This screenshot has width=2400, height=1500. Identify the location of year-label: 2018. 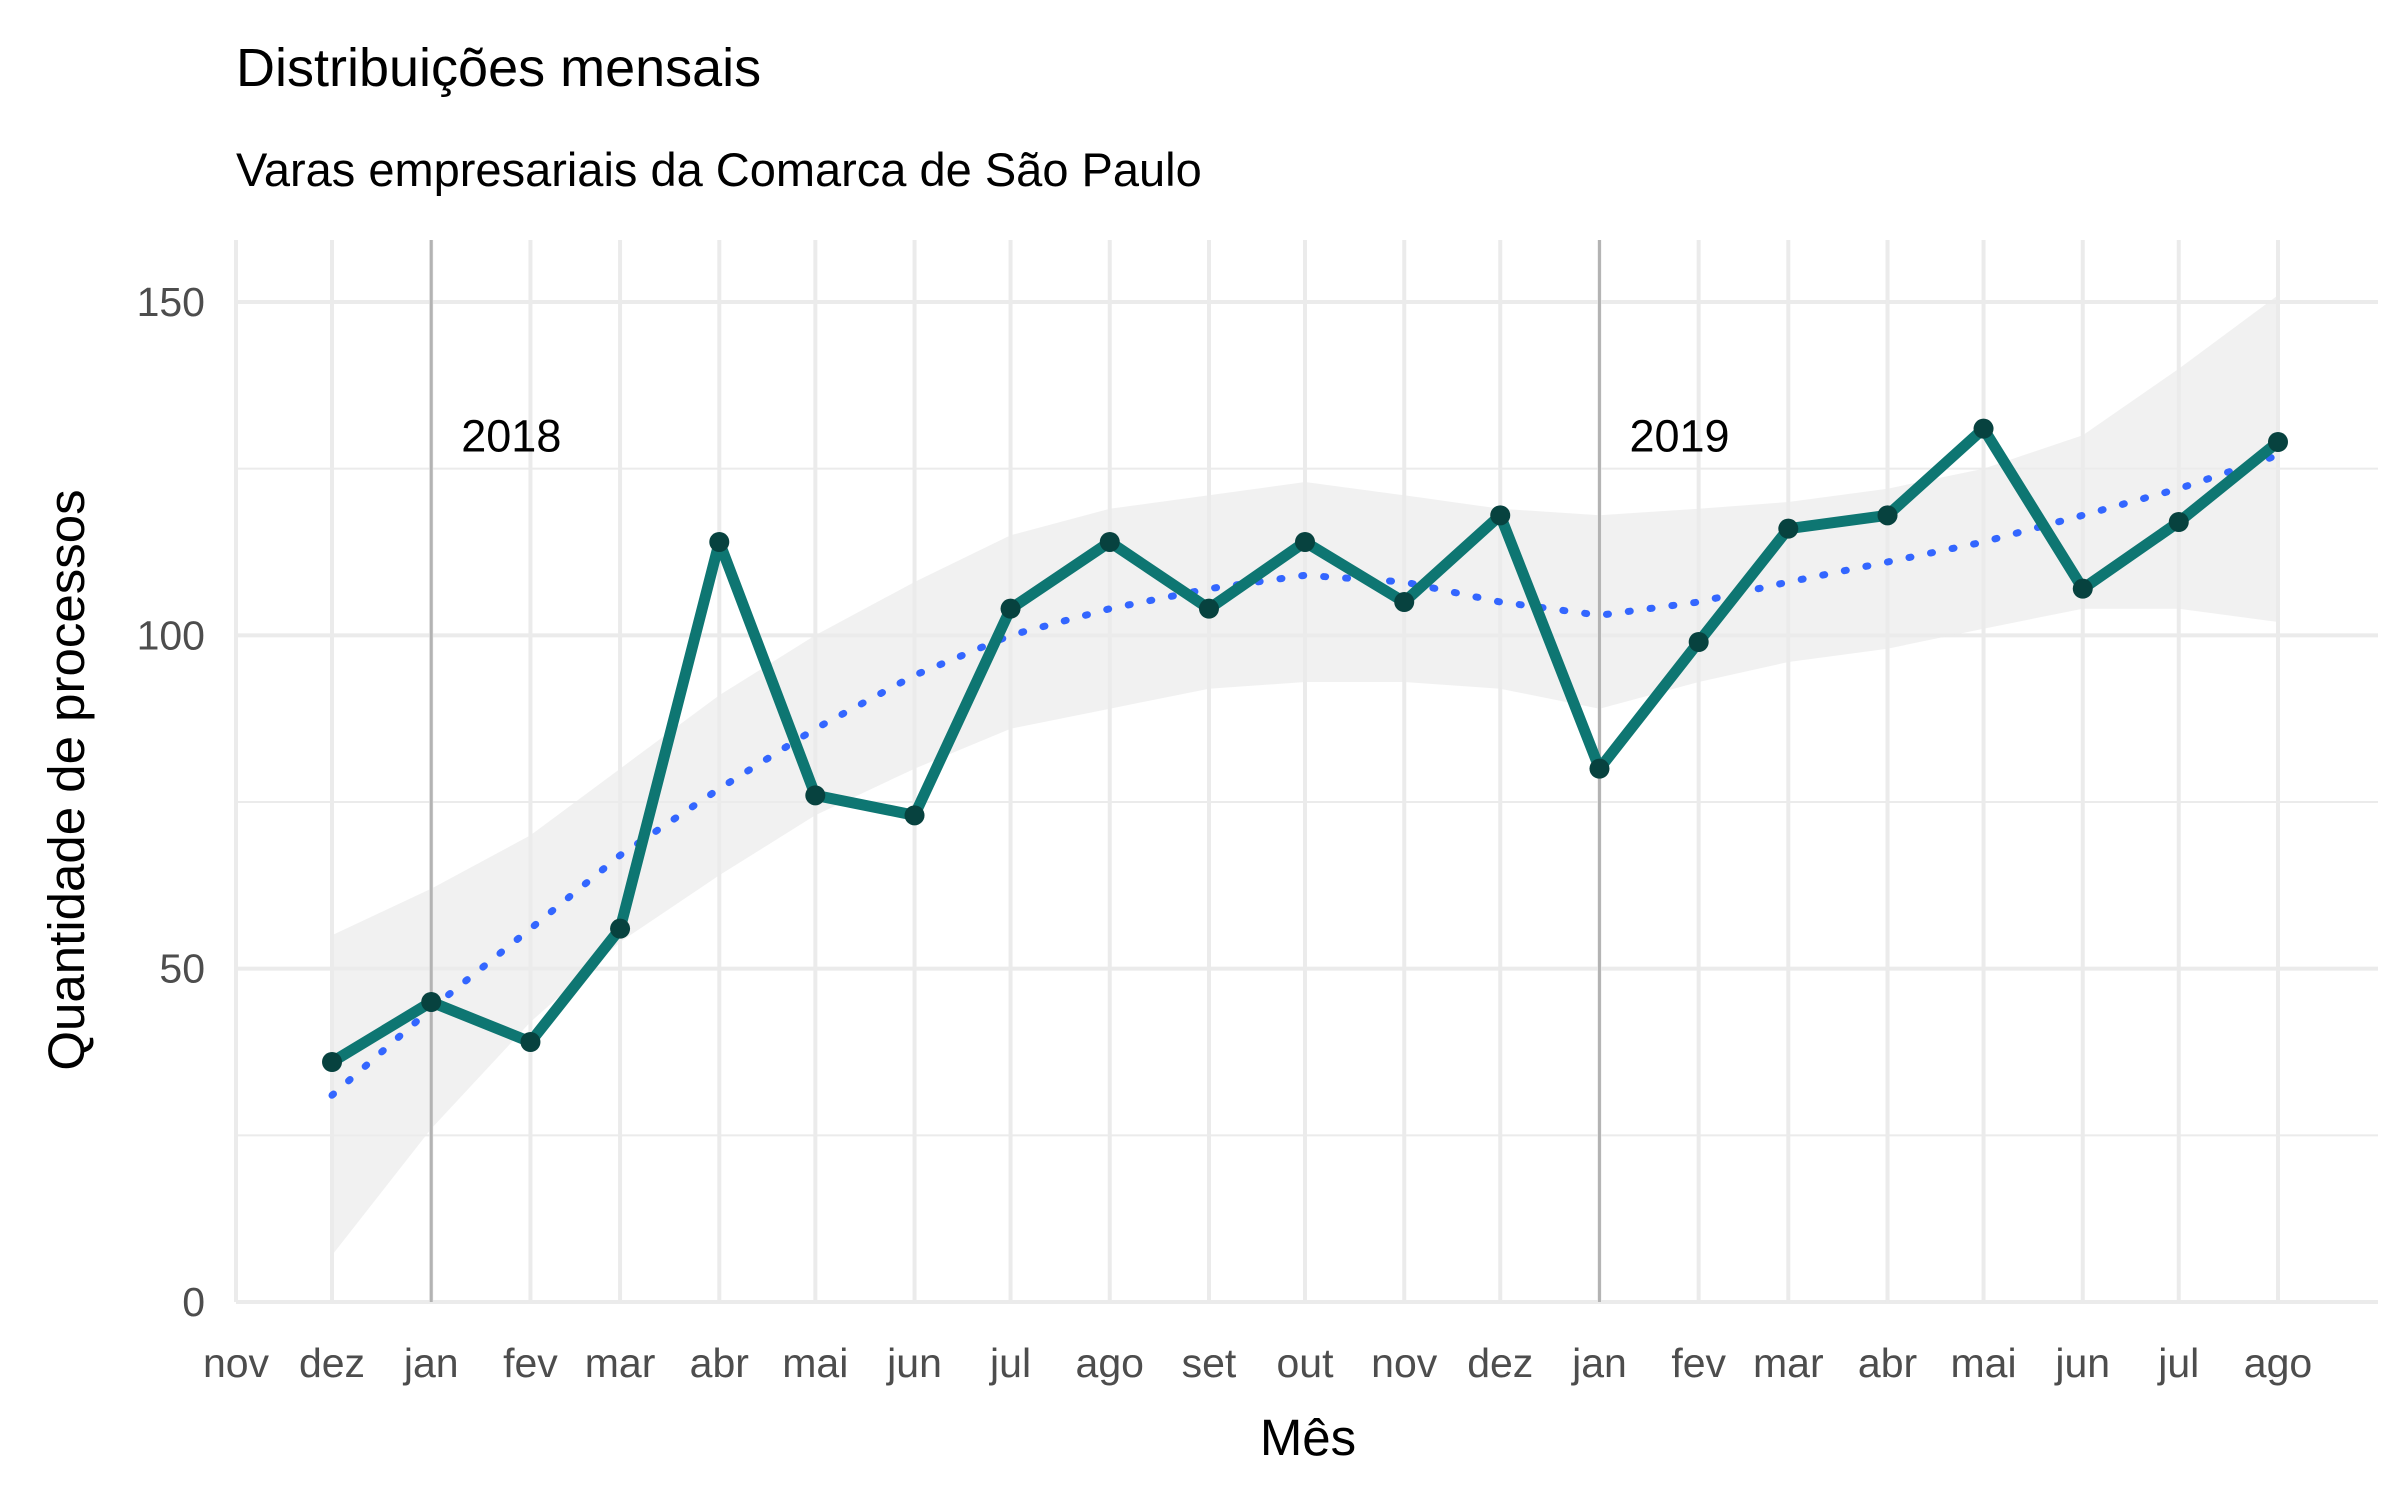
(511, 435).